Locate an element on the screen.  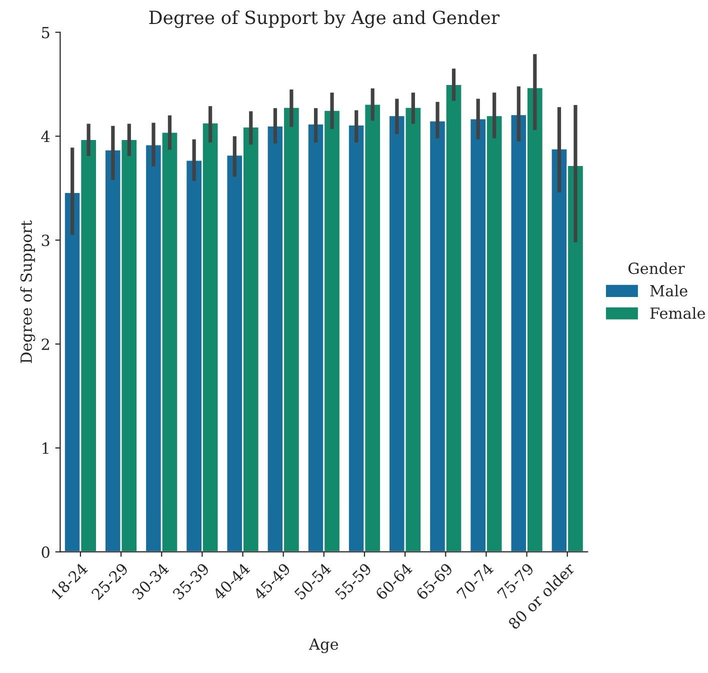
chart-title: Degree of Support by Age and Gender is located at coordinates (324, 19).